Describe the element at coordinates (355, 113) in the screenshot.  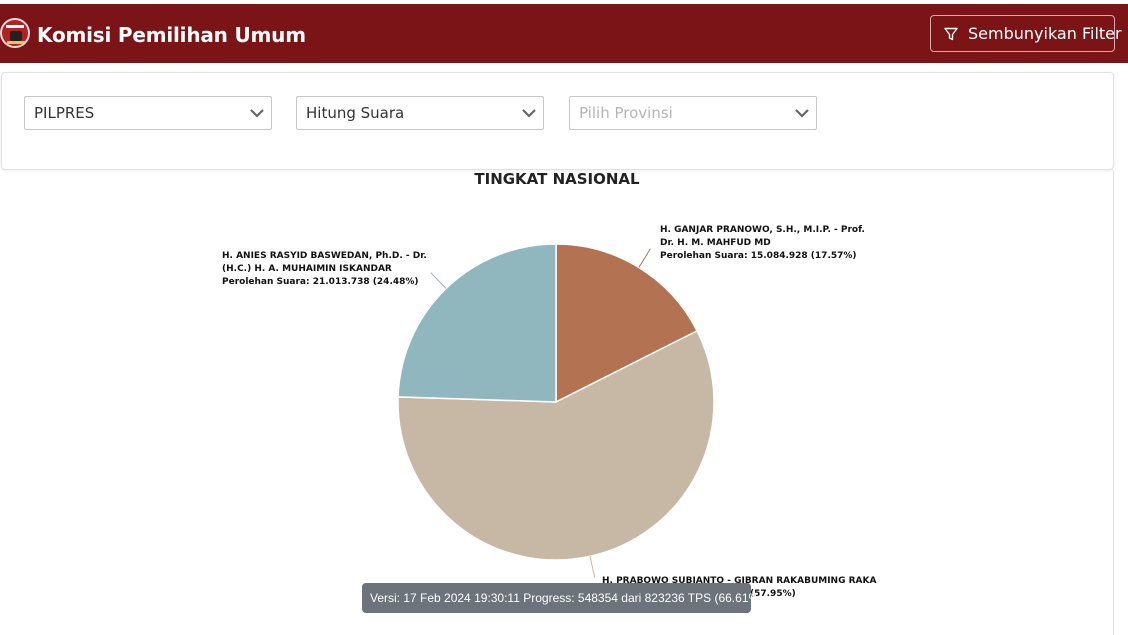
I see `count-mode-value: Hitung Suara` at that location.